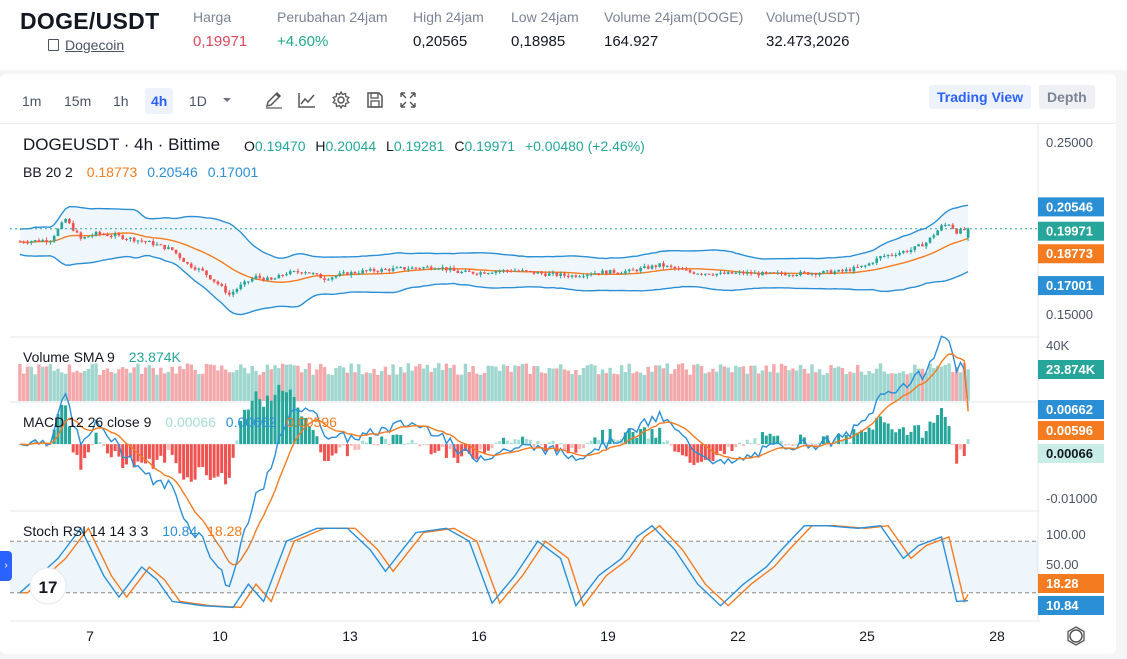  Describe the element at coordinates (274, 100) in the screenshot. I see `pencil-icon` at that location.